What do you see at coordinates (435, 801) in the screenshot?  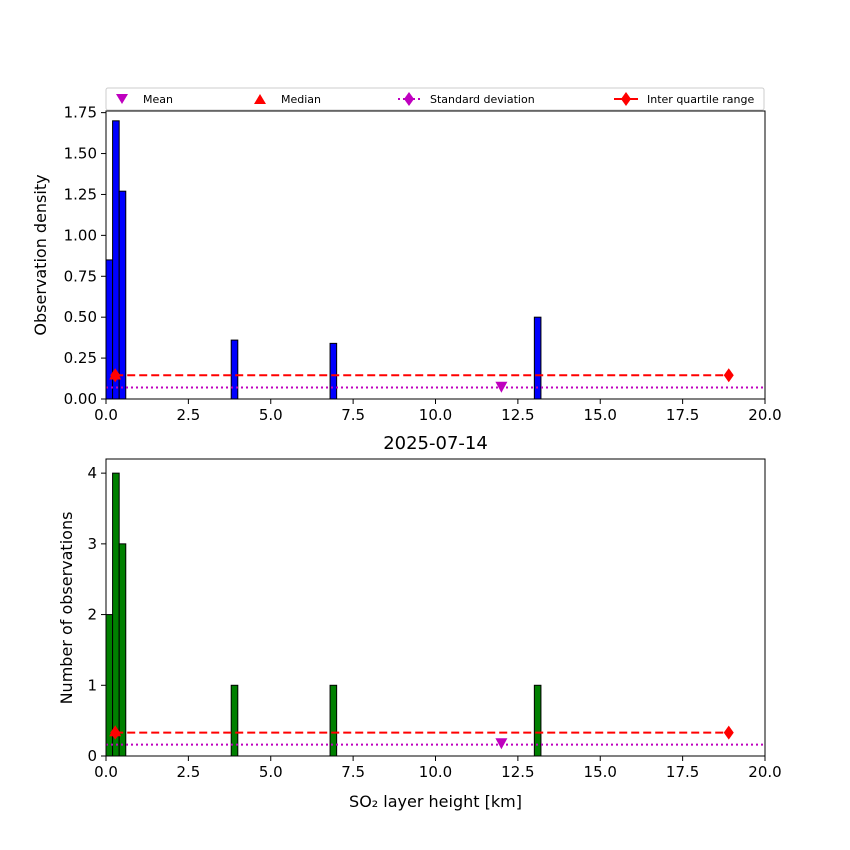 I see `counts-x-axis-label: SO₂ layer height [km]` at bounding box center [435, 801].